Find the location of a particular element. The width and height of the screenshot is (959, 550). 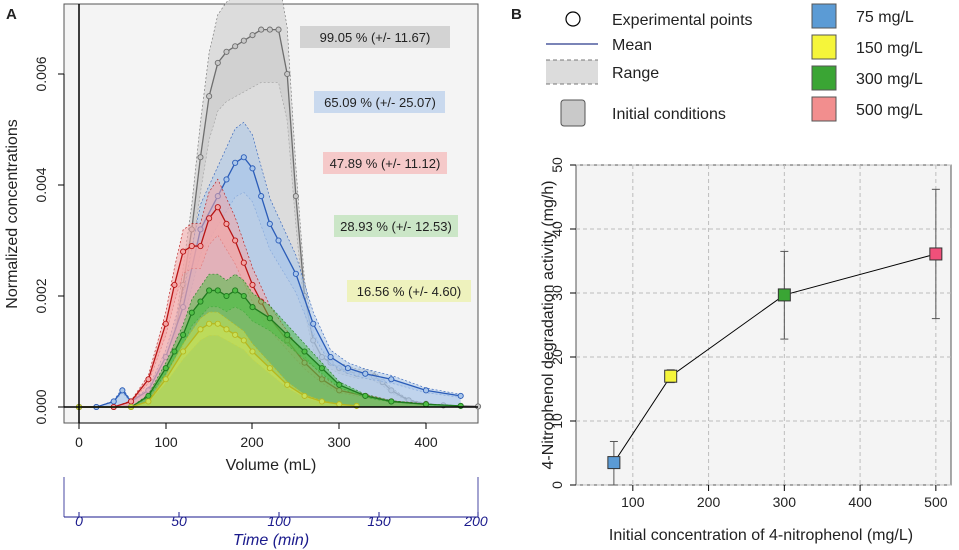

panel-a-xlabel: Volume (mL) is located at coordinates (271, 465).